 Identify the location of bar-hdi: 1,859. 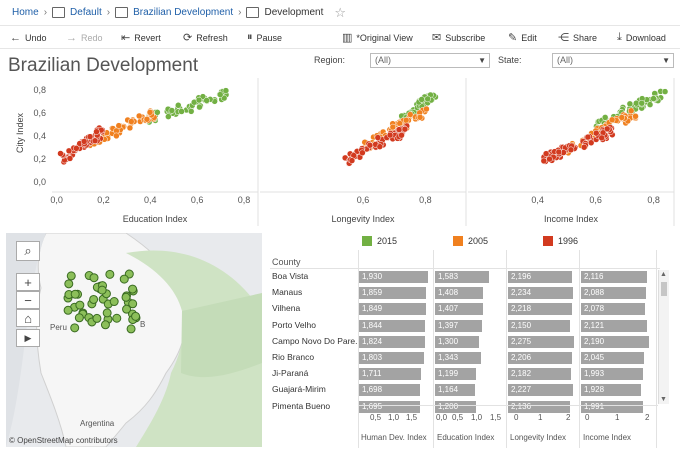
(392, 293).